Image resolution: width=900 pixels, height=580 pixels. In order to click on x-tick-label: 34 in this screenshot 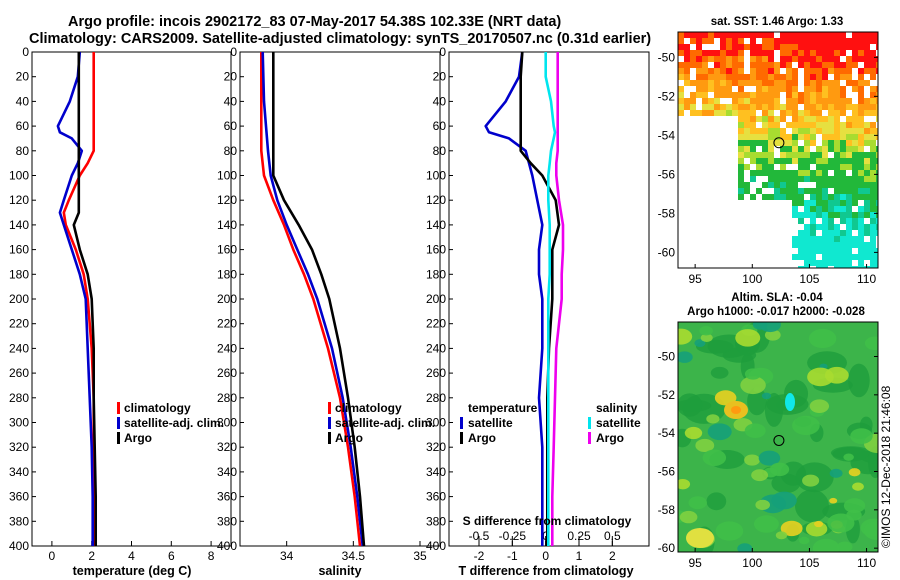, I will do `click(287, 556)`.